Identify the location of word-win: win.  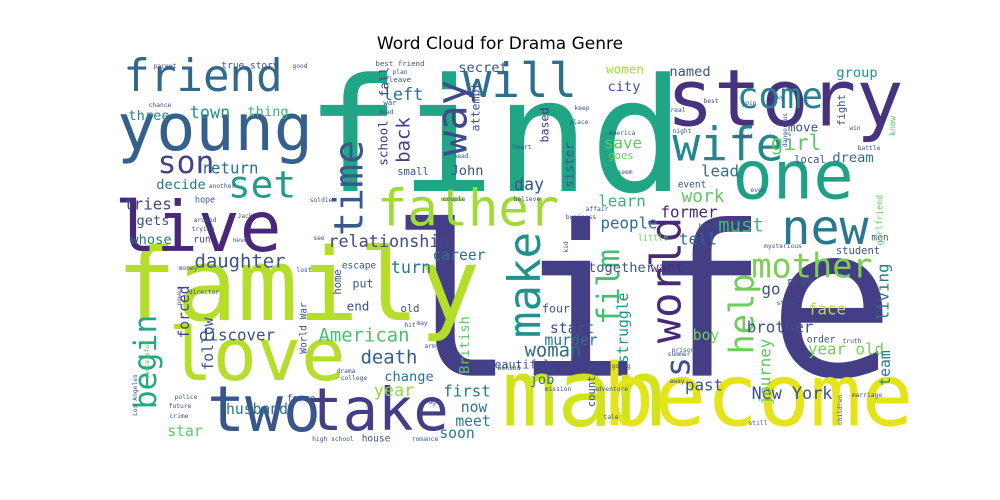
(855, 128).